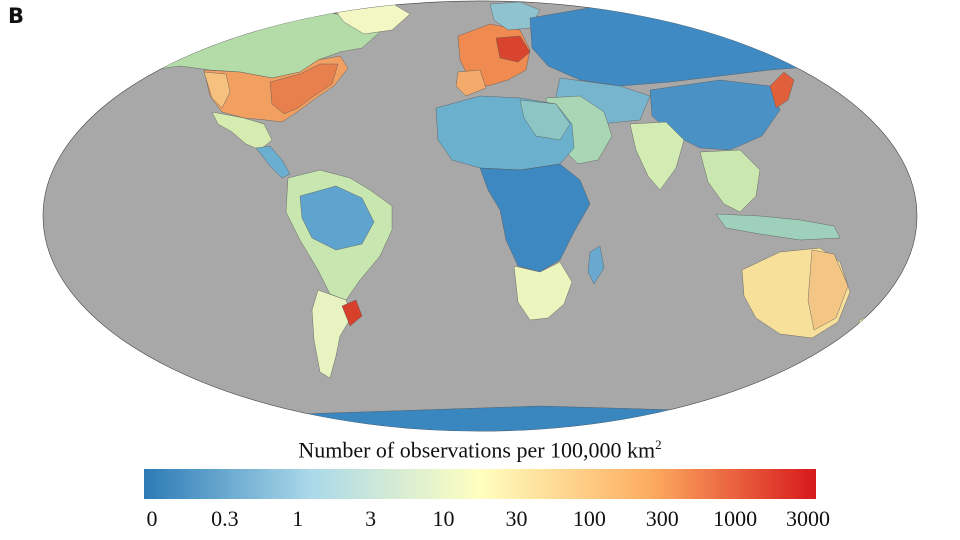 Image resolution: width=960 pixels, height=540 pixels. I want to click on legend-title-text: Number of observations per 100,000 km, so click(477, 450).